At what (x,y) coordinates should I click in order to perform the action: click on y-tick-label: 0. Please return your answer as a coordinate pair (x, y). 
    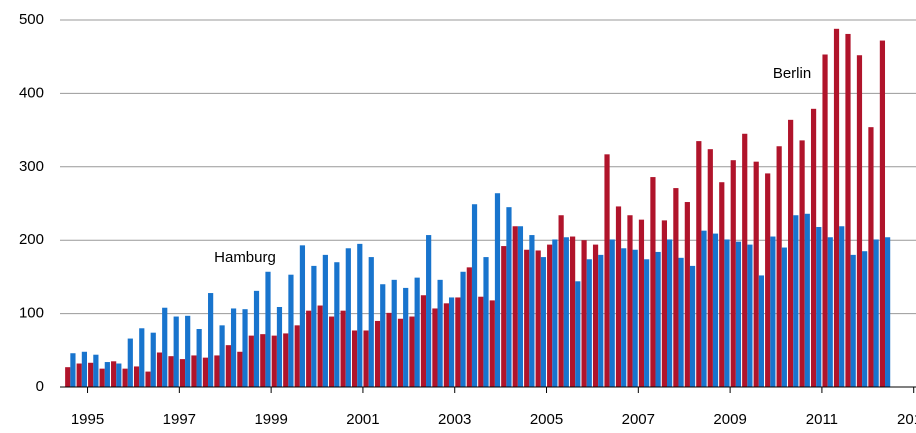
    Looking at the image, I should click on (40, 386).